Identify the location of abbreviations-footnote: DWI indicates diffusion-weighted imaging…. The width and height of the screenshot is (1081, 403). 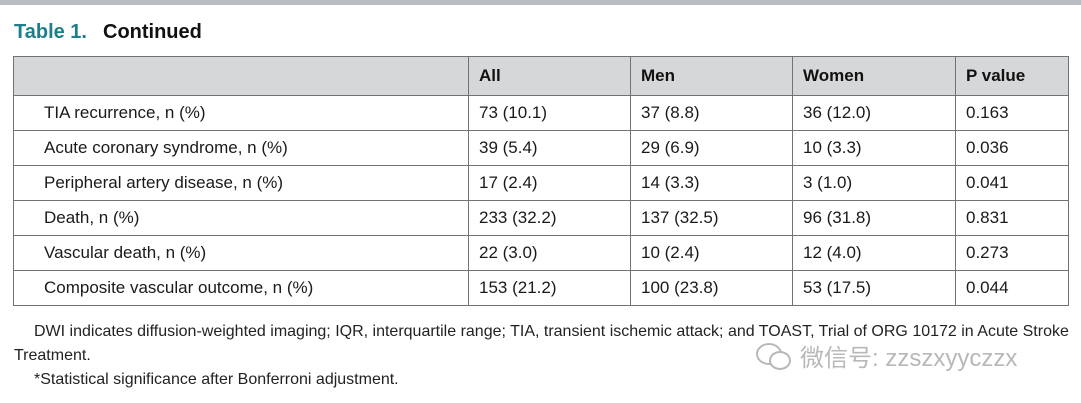
(541, 343).